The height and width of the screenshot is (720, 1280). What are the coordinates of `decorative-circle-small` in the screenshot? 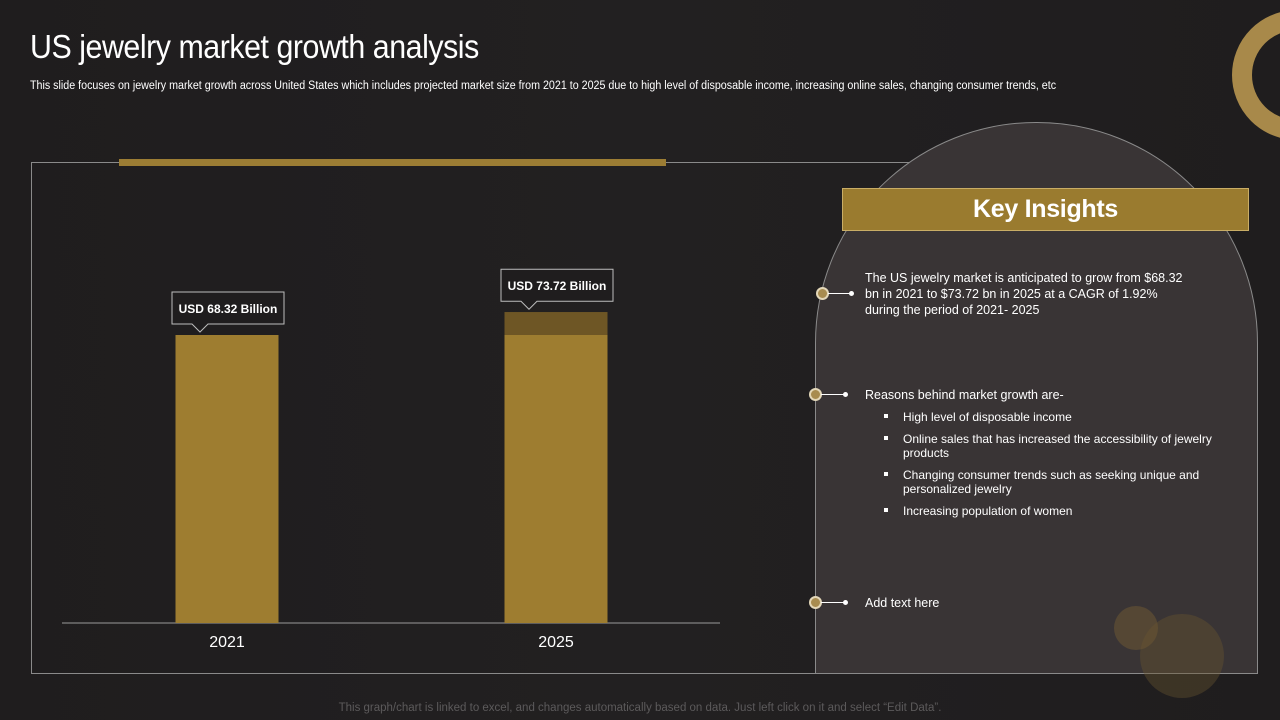 It's located at (1136, 628).